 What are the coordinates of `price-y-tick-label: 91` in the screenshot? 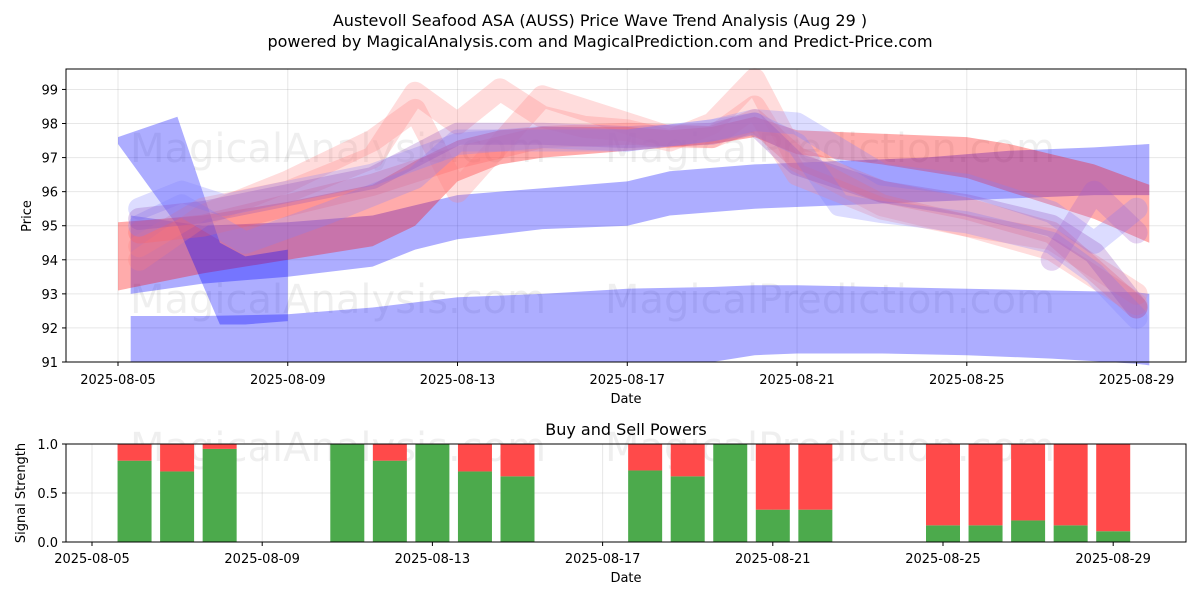 It's located at (49, 363).